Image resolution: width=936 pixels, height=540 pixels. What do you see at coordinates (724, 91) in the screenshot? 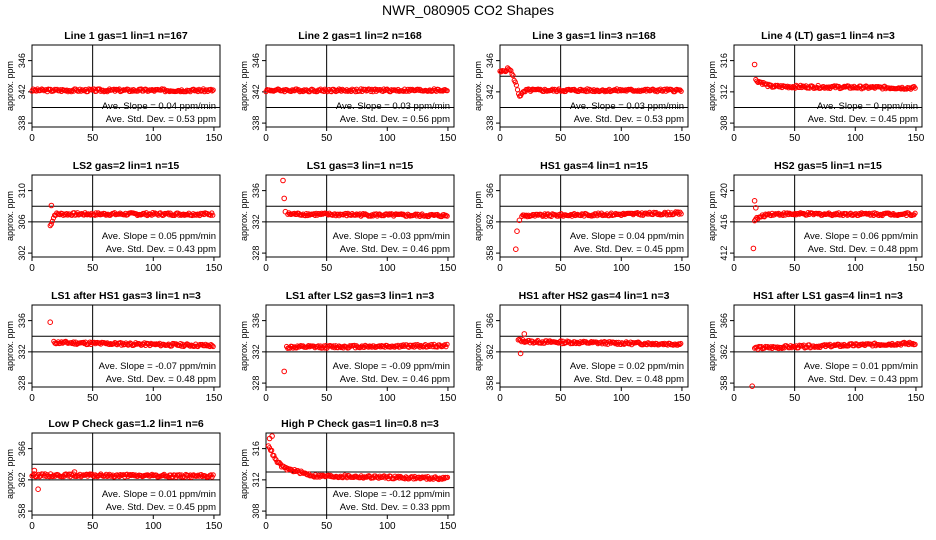
I see `y-tick-label: 312` at bounding box center [724, 91].